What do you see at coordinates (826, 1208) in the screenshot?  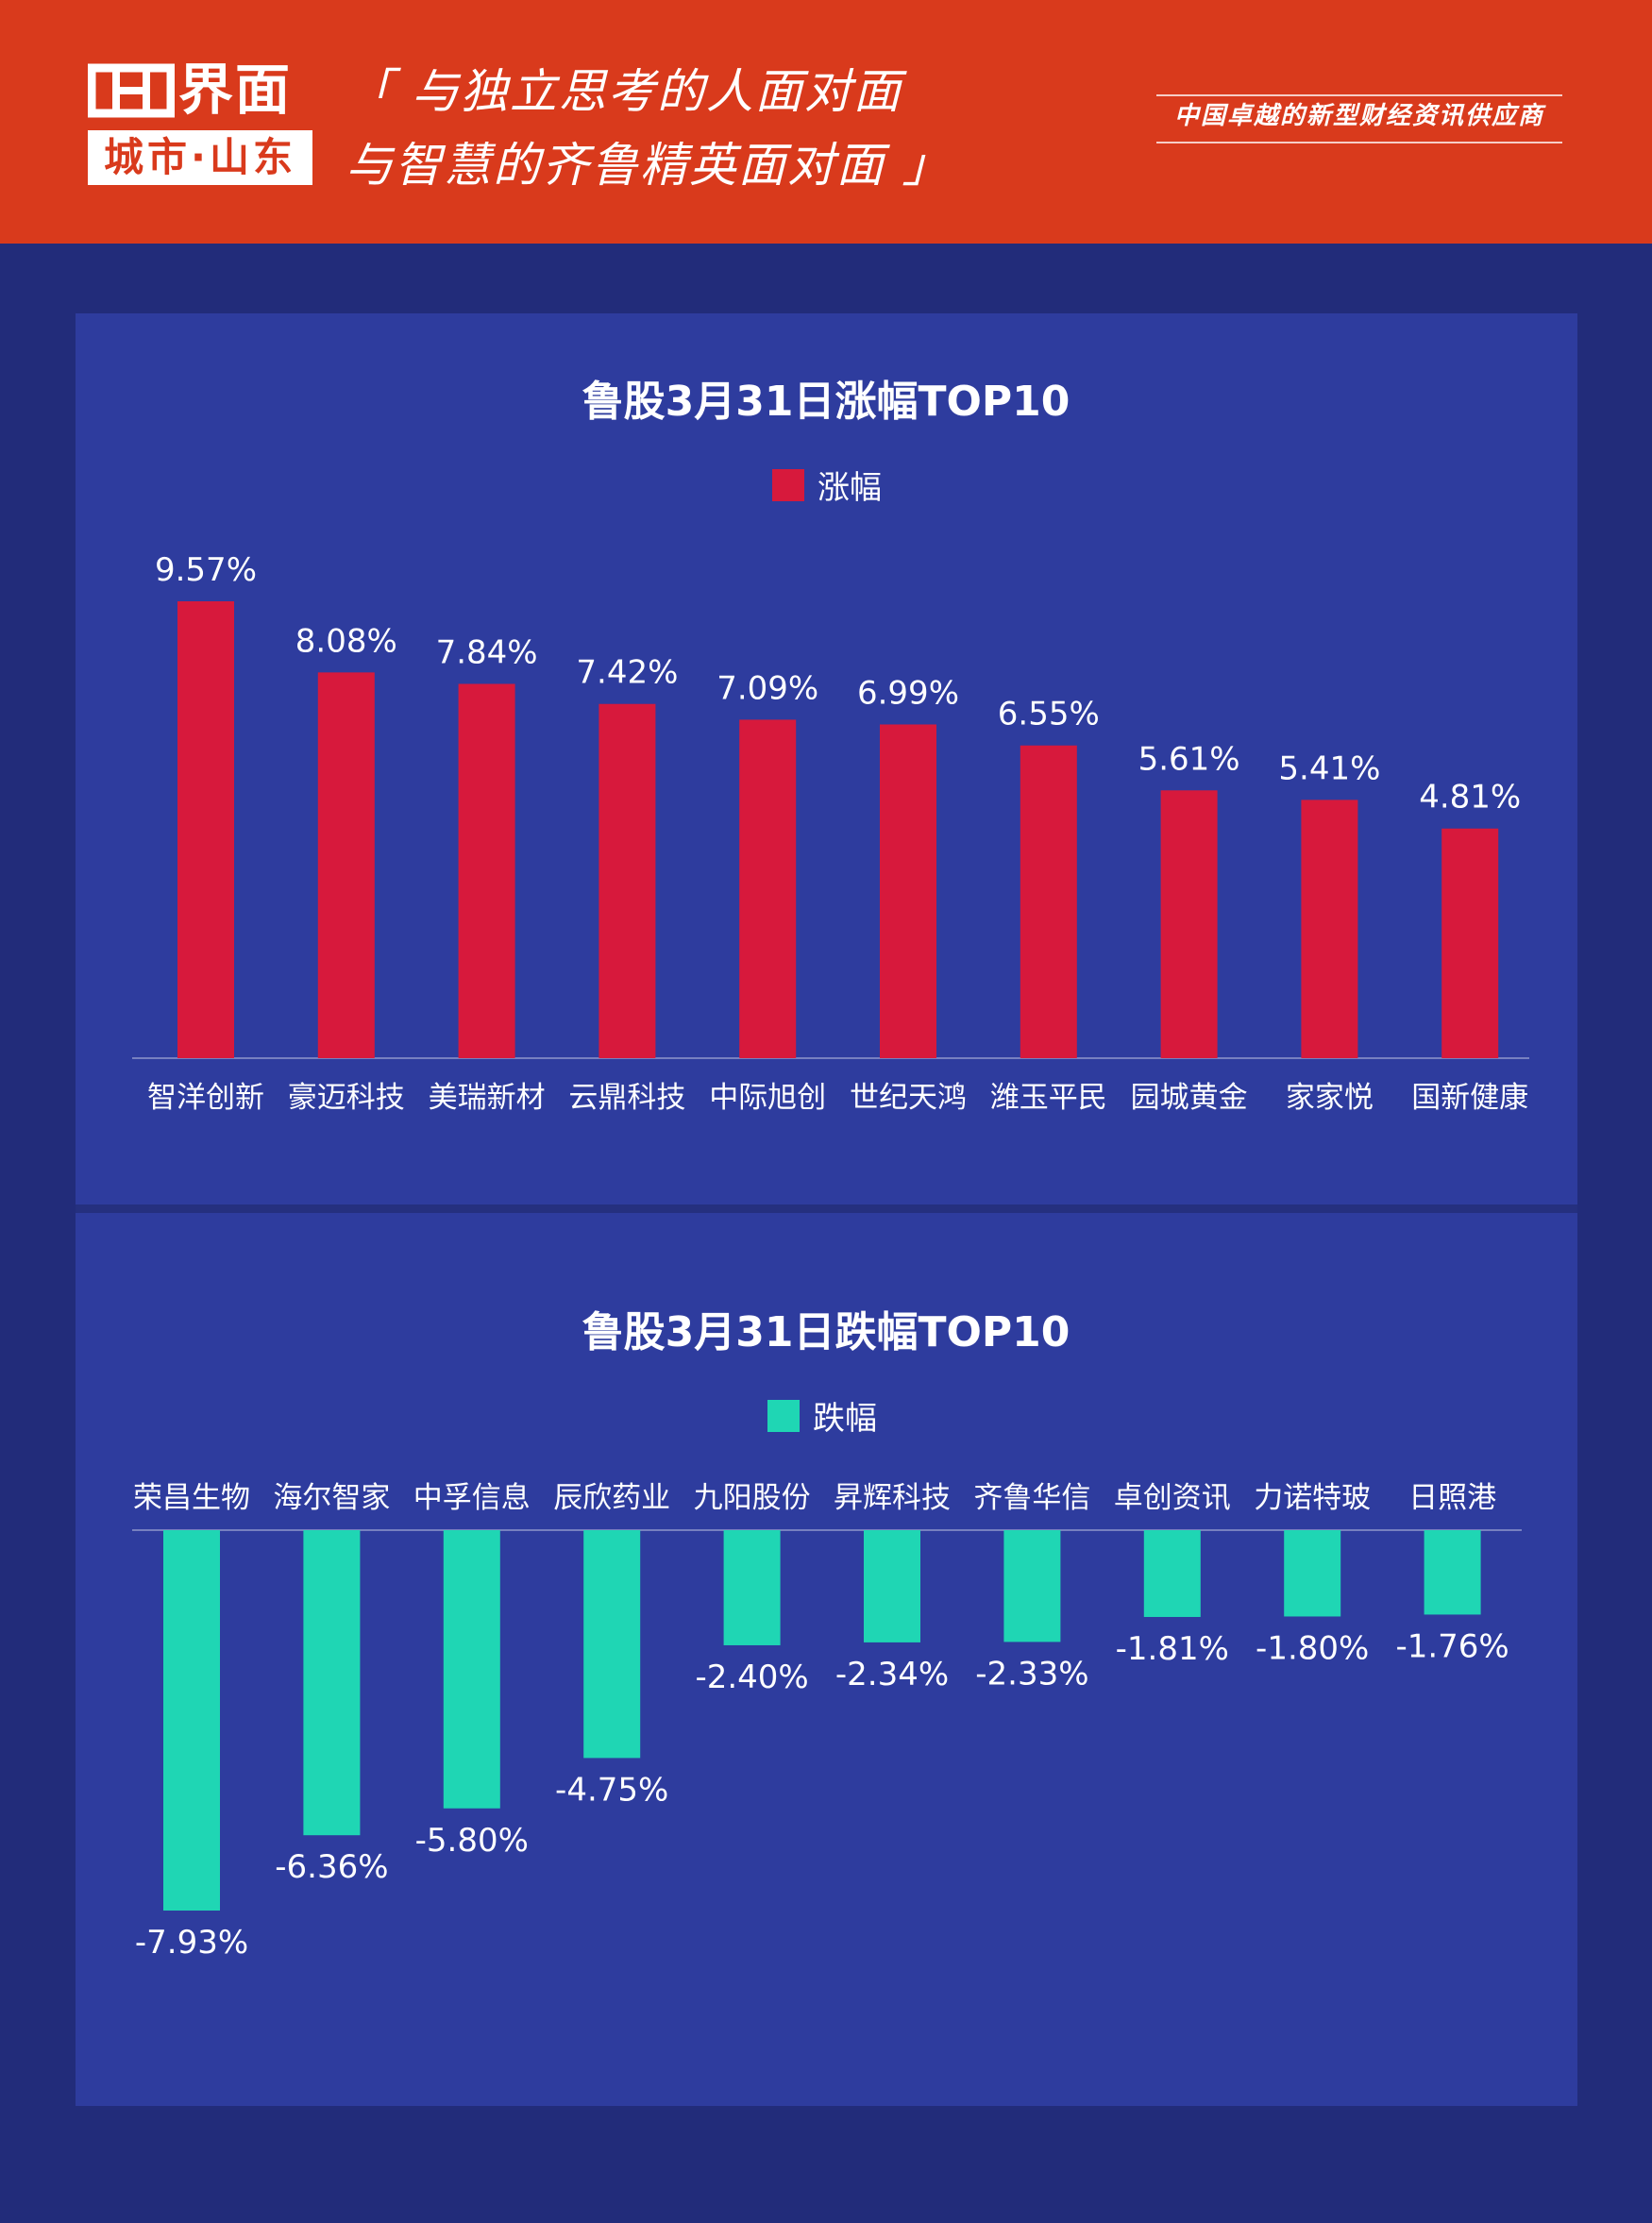 I see `panel-divider` at bounding box center [826, 1208].